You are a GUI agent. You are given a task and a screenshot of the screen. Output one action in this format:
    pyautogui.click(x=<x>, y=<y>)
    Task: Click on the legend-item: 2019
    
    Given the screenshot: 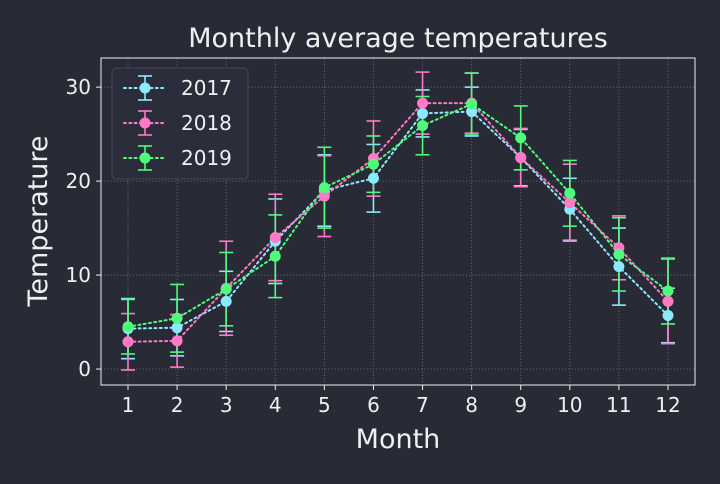 What is the action you would take?
    pyautogui.click(x=177, y=158)
    